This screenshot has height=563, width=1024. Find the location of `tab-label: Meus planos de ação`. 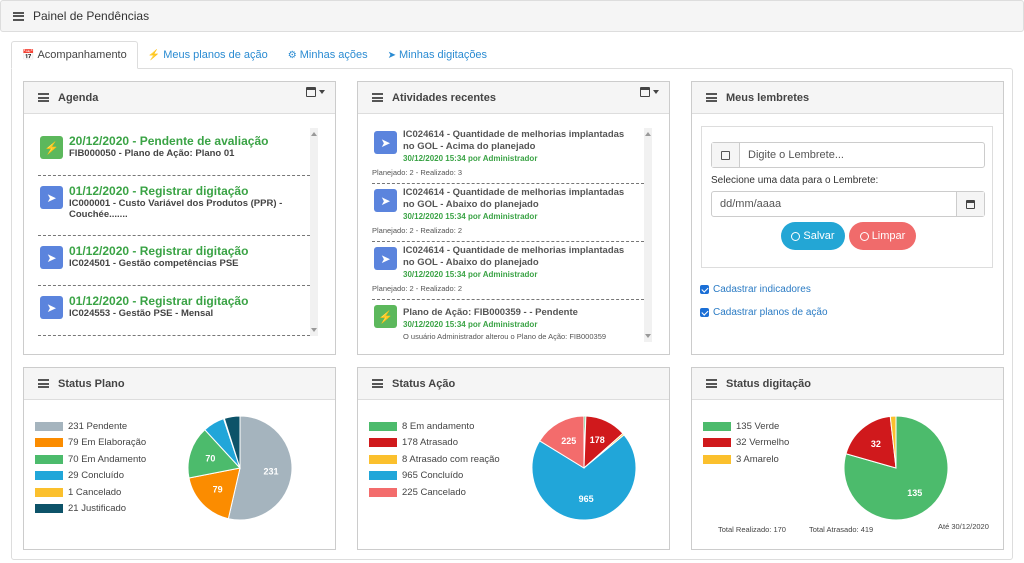

tab-label: Meus planos de ação is located at coordinates (215, 55).